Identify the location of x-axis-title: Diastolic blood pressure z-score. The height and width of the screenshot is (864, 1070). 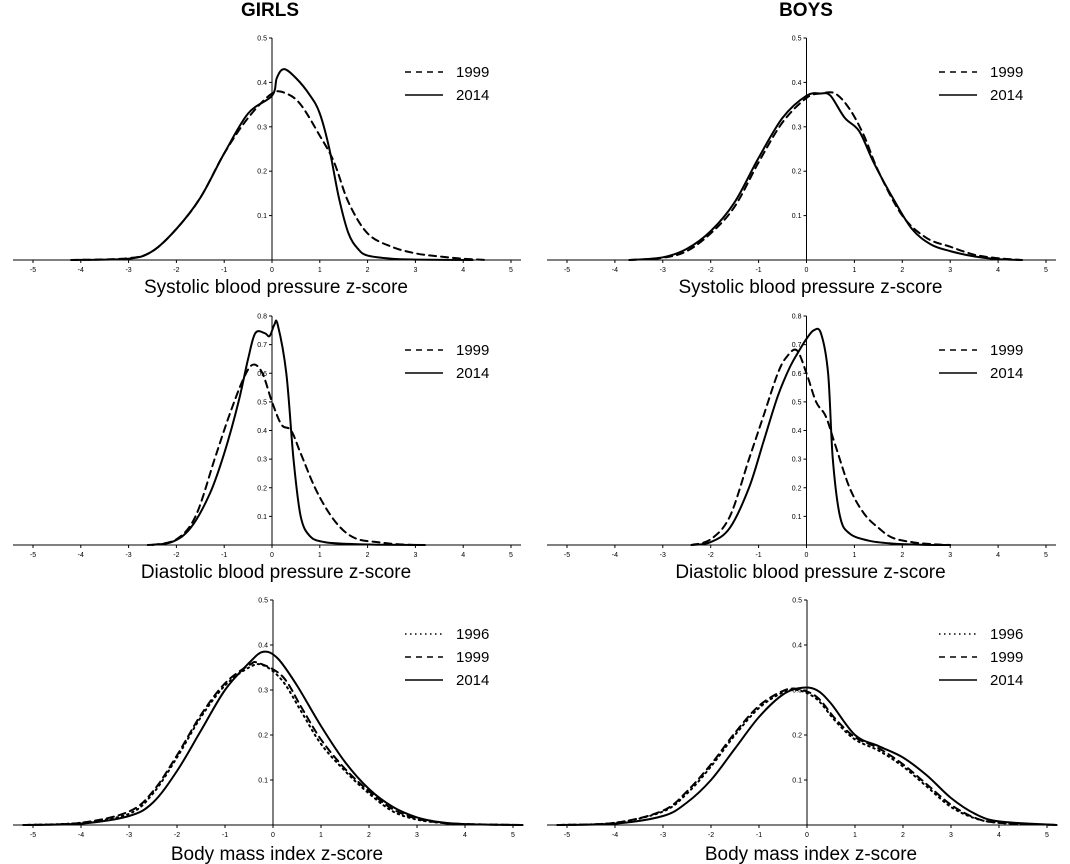
(276, 572).